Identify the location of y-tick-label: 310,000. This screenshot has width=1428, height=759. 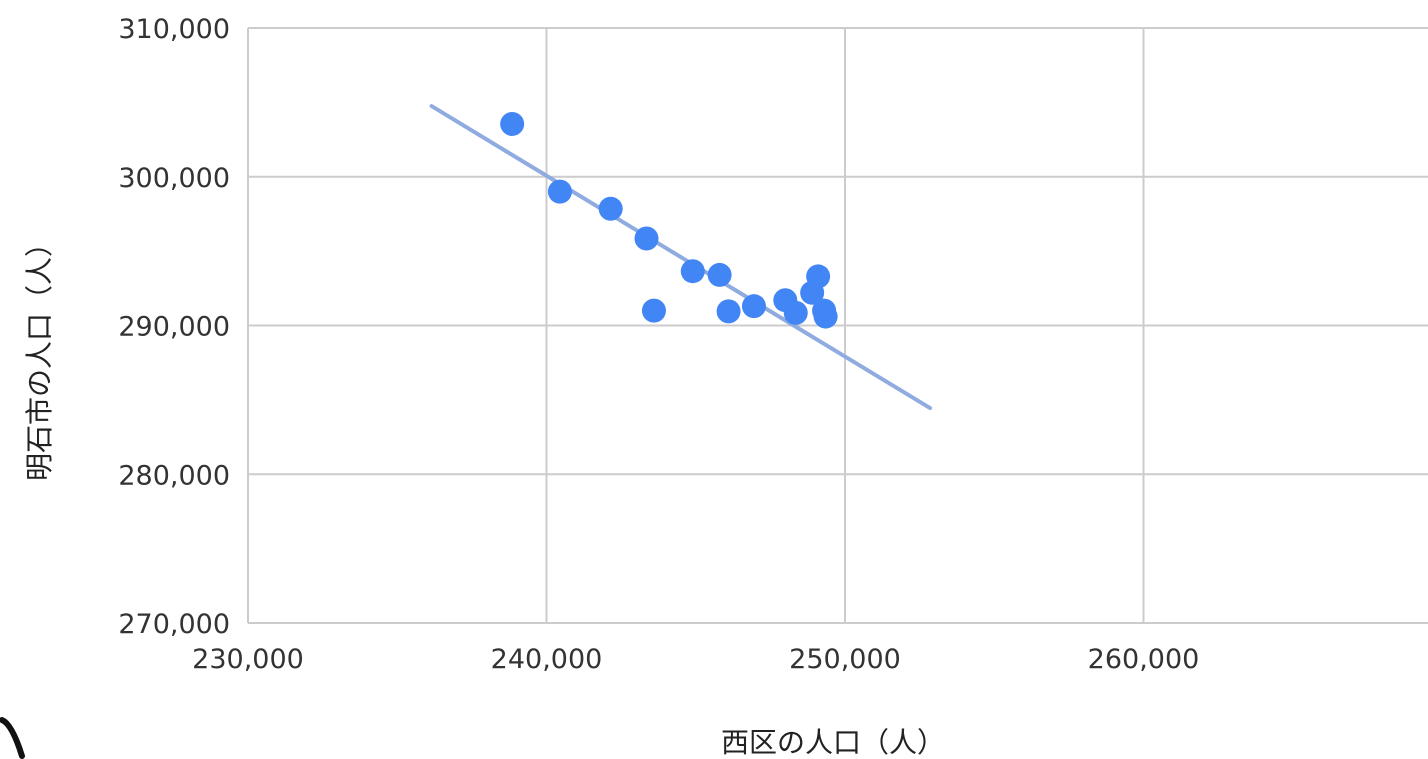
(174, 29).